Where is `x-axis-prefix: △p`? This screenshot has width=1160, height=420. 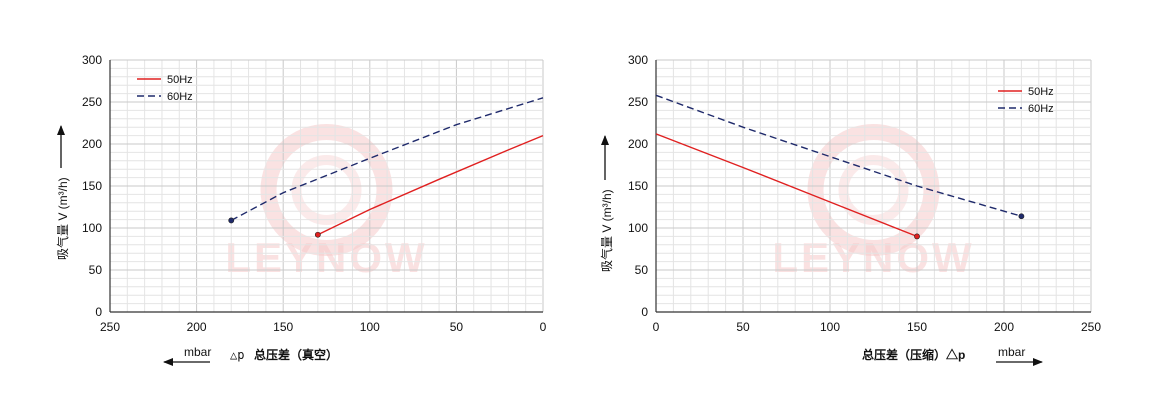
x-axis-prefix: △p is located at coordinates (237, 355).